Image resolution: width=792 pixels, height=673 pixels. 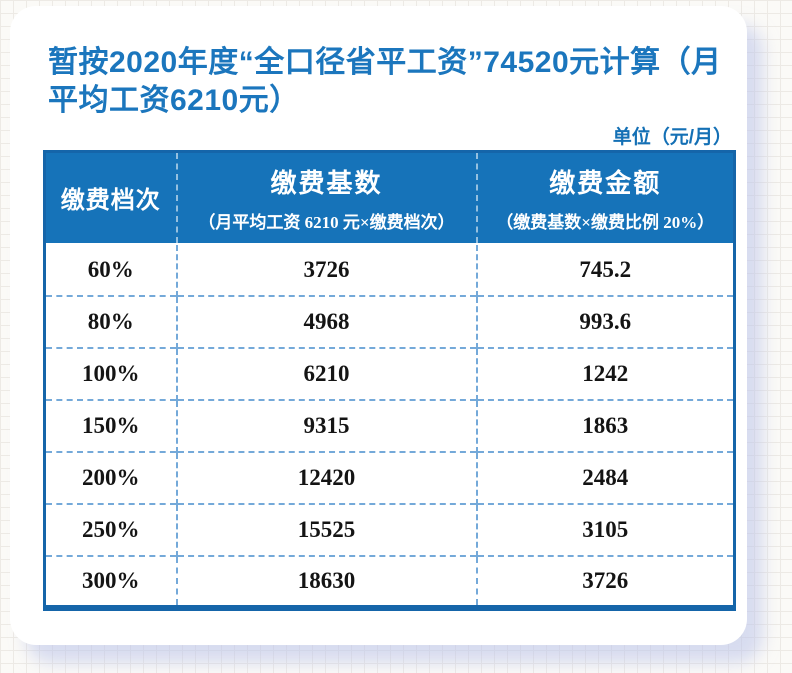 I want to click on cell-tier: 100%, so click(x=110, y=373).